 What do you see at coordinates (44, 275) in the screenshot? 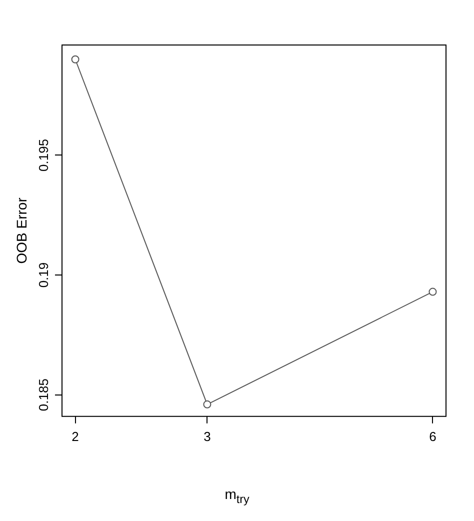
I see `y-tick-label: 0.19` at bounding box center [44, 275].